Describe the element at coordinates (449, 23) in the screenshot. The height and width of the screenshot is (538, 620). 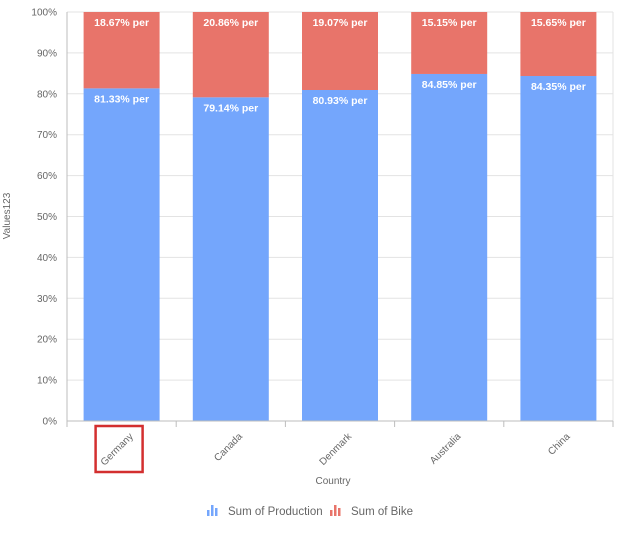
I see `data-label: 15.15% per` at that location.